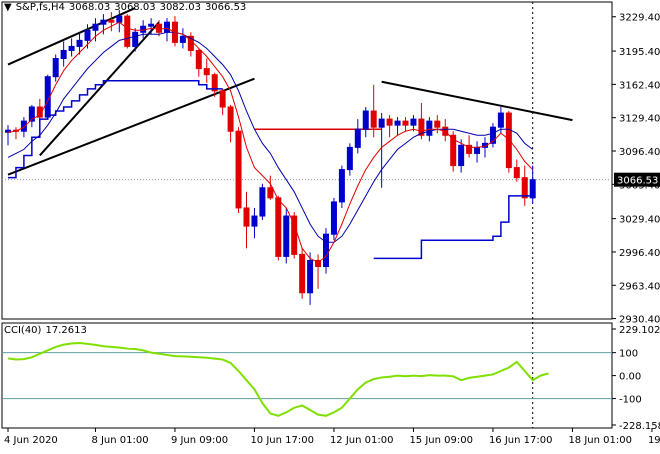  I want to click on cci-header: CCI(40) 17.2613, so click(47, 330).